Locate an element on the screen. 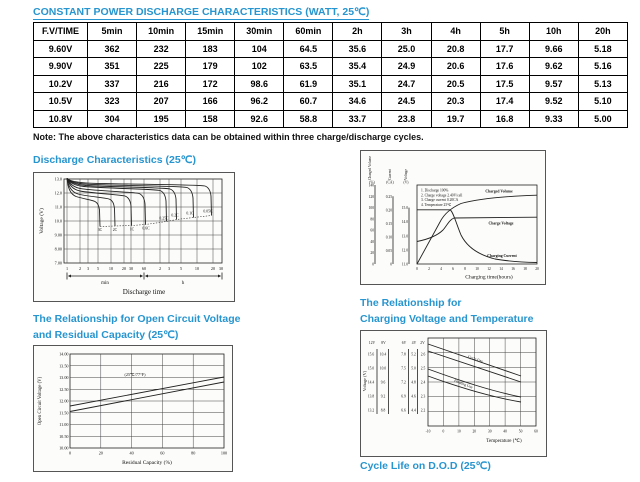 The image size is (640, 482). cell: 216 is located at coordinates (161, 83).